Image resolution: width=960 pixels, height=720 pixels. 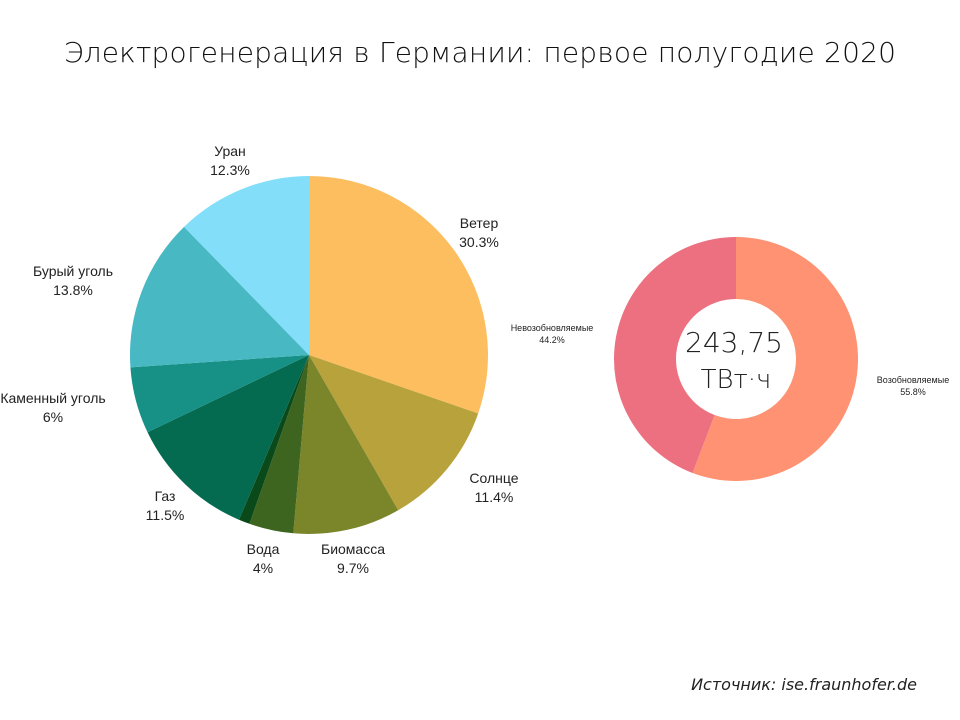 I want to click on slice-value-label: 9.7%, so click(x=353, y=568).